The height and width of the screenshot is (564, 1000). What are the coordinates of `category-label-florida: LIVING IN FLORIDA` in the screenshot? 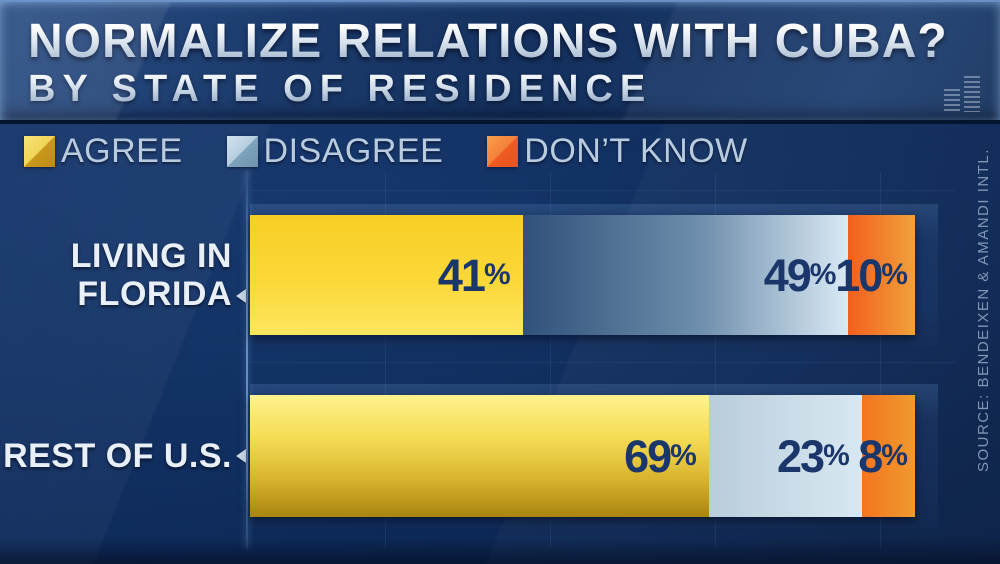 It's located at (116, 275).